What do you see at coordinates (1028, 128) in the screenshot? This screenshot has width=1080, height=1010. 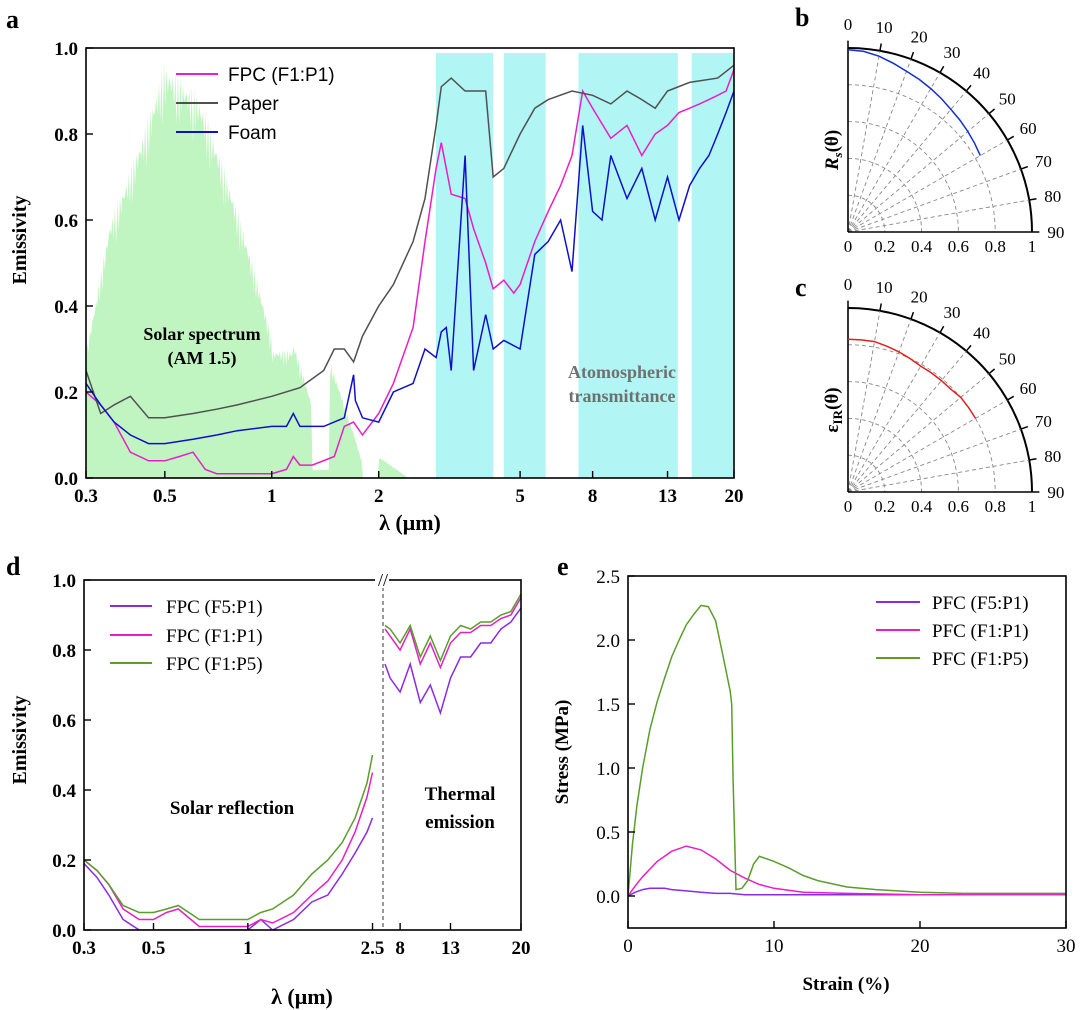 I see `angle-tick-label: 60` at bounding box center [1028, 128].